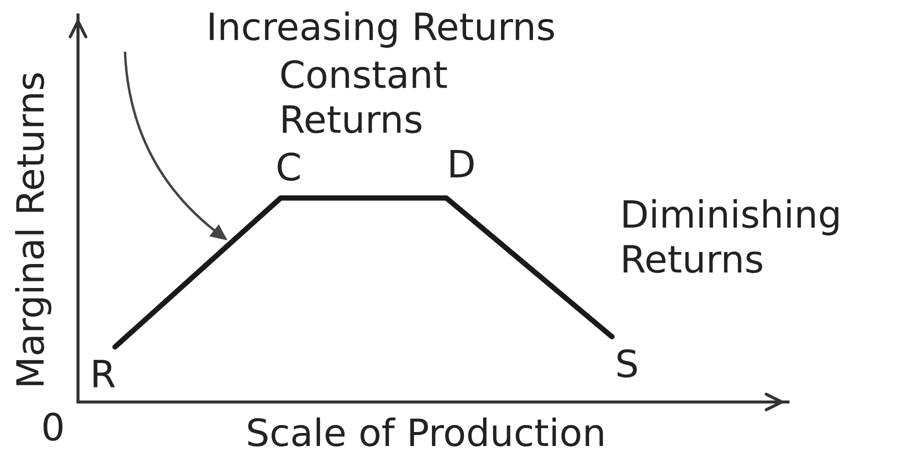 The height and width of the screenshot is (452, 912). What do you see at coordinates (425, 432) in the screenshot?
I see `x-axis-title: Scale of Production` at bounding box center [425, 432].